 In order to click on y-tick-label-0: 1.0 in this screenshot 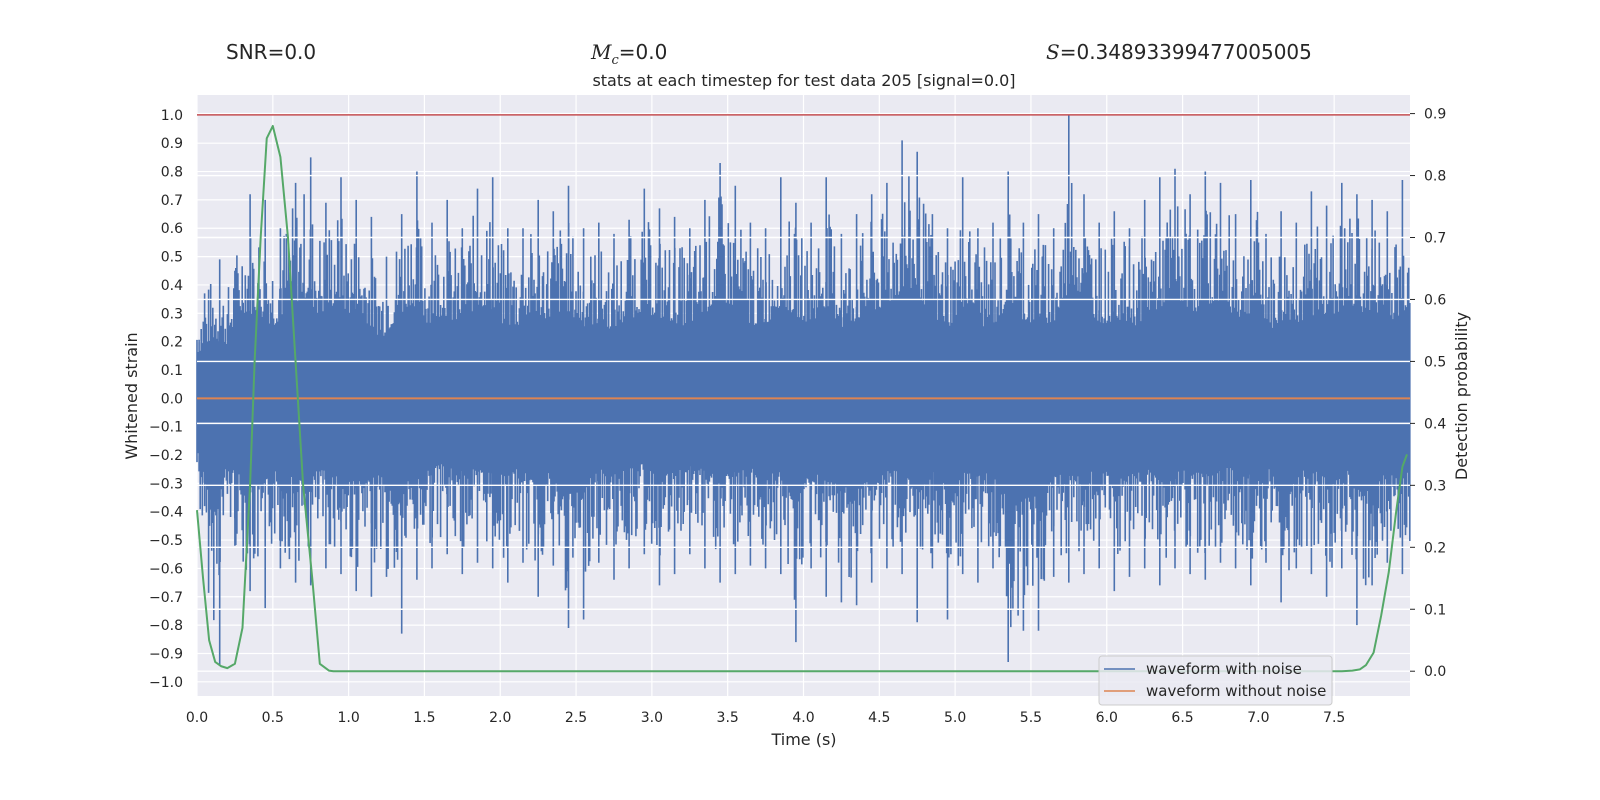, I will do `click(172, 116)`.